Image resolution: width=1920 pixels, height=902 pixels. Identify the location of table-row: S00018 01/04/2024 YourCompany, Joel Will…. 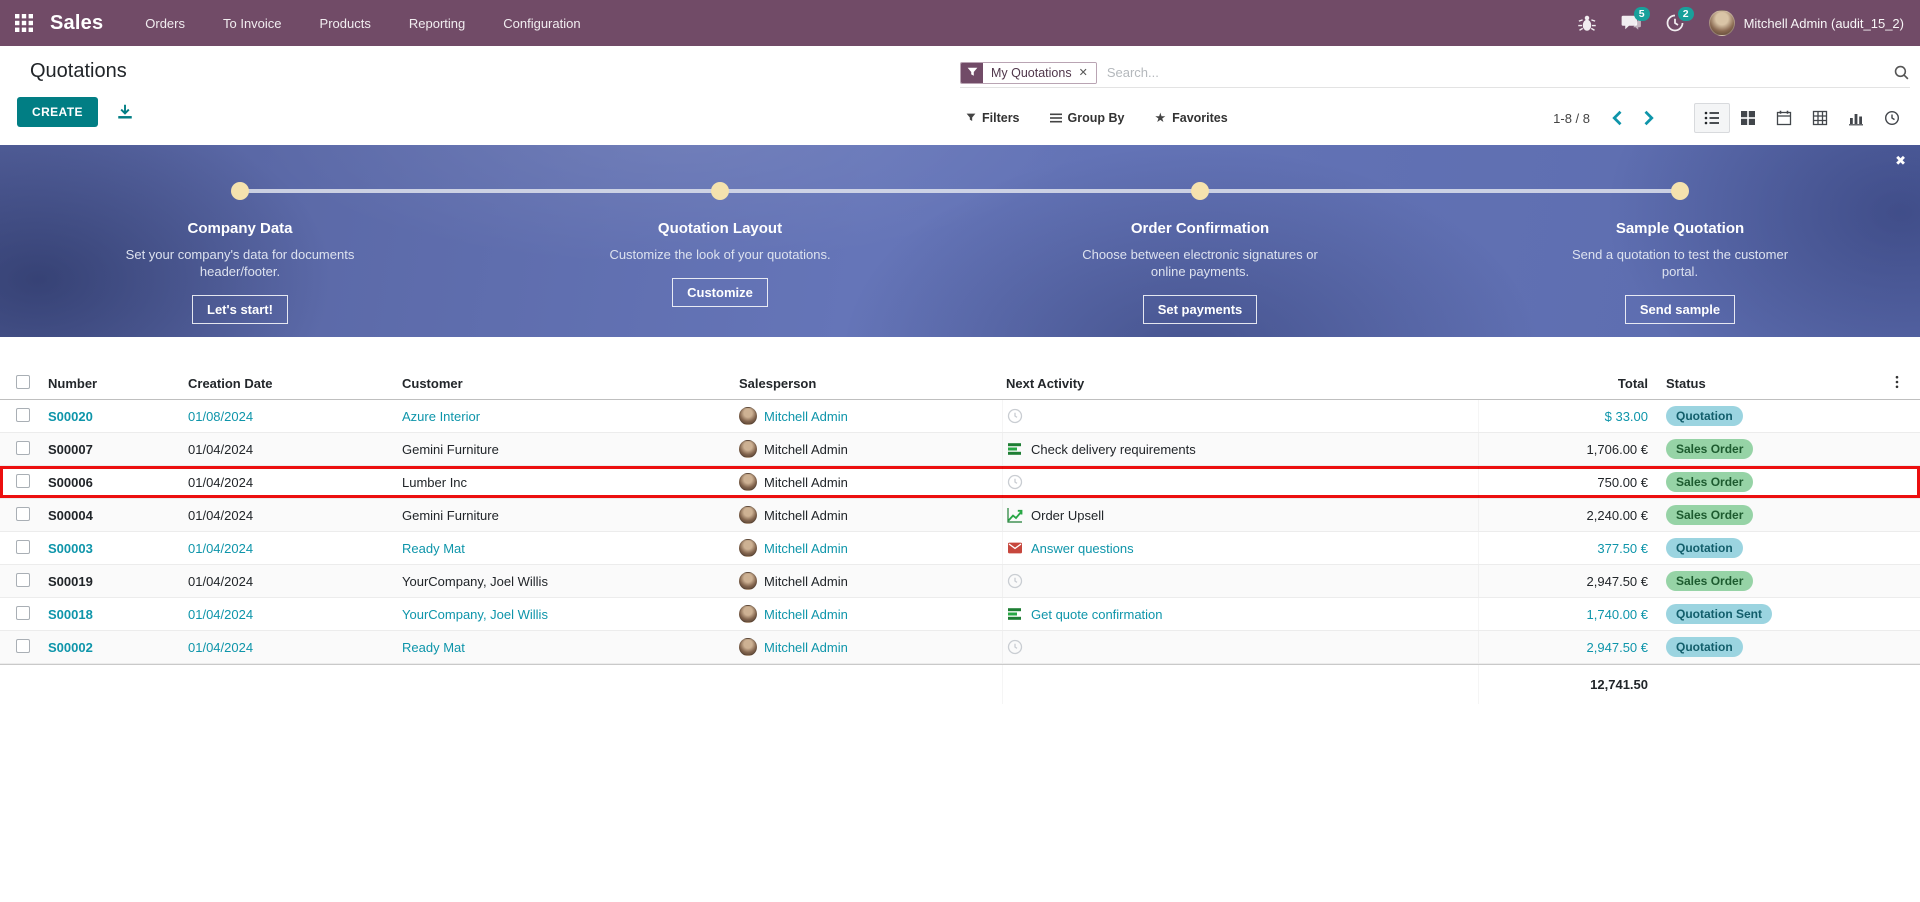
(960, 614).